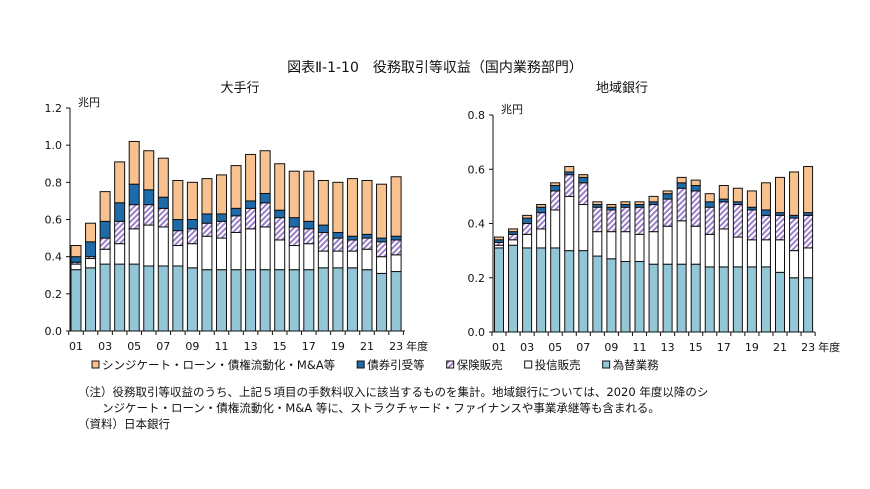 The image size is (870, 489). I want to click on x-tick-label: 05, so click(134, 346).